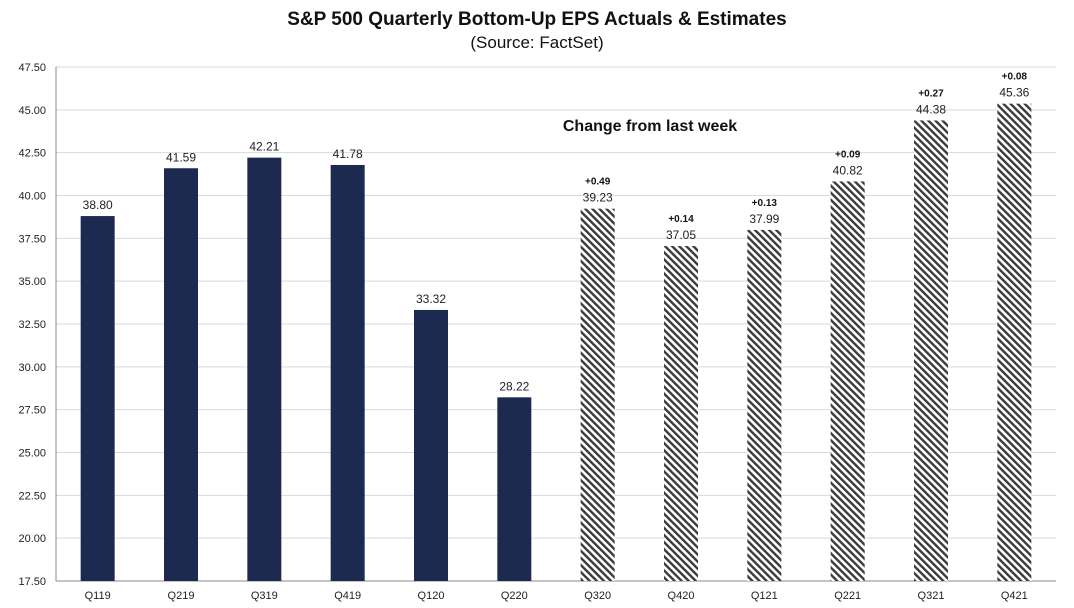 The height and width of the screenshot is (608, 1074). I want to click on x-tick-q119: Q119, so click(98, 596).